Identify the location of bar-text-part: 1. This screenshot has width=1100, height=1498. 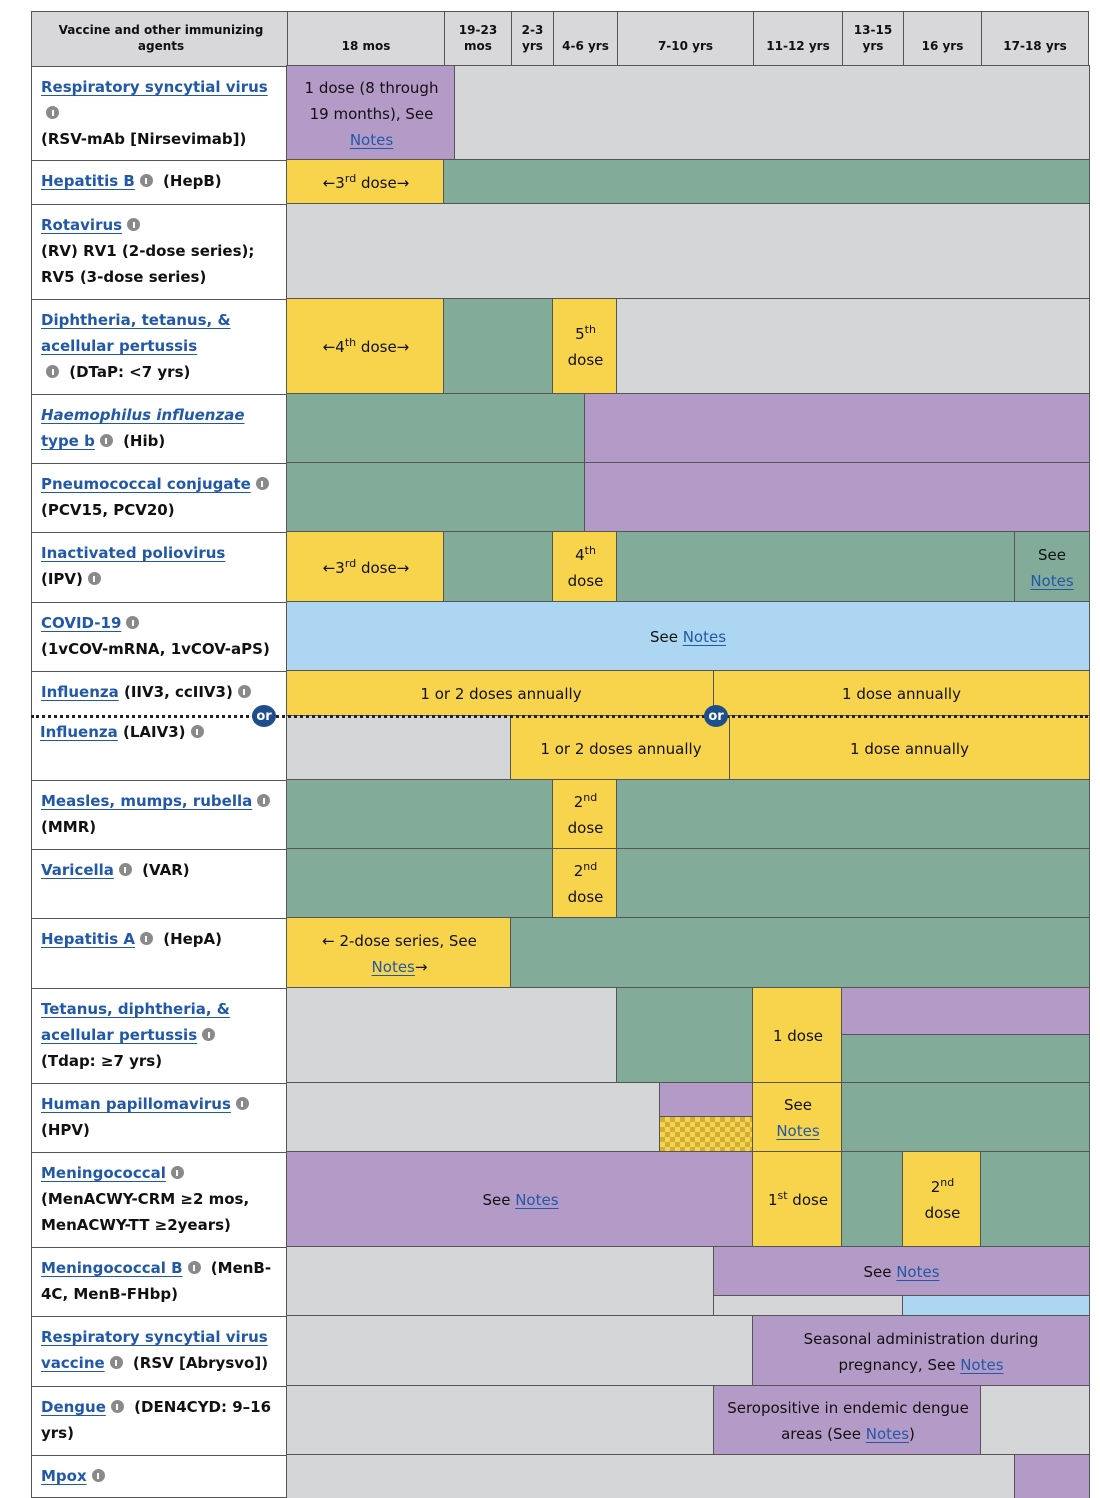
(772, 1200).